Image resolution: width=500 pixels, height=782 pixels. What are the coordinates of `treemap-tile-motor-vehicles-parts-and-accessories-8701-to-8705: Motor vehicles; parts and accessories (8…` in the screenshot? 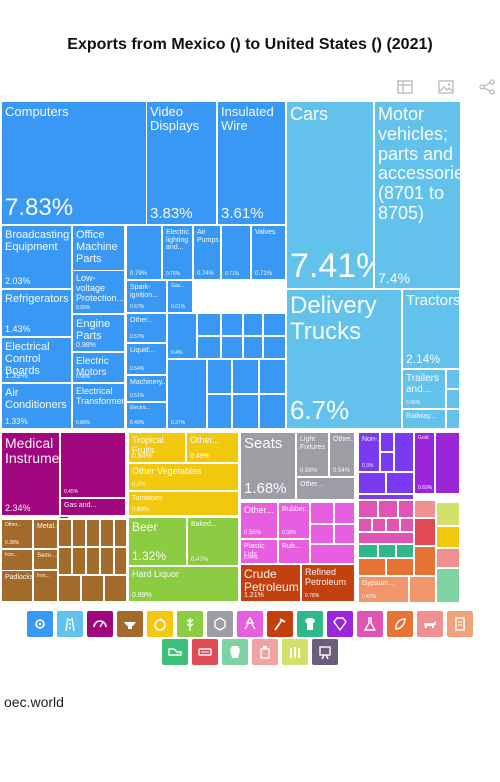 It's located at (417, 195).